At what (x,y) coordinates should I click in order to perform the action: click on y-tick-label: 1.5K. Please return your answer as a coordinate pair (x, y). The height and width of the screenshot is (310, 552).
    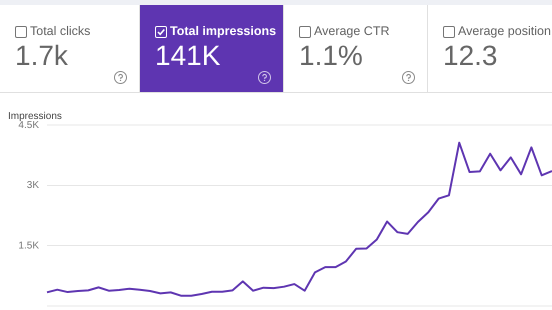
    Looking at the image, I should click on (29, 246).